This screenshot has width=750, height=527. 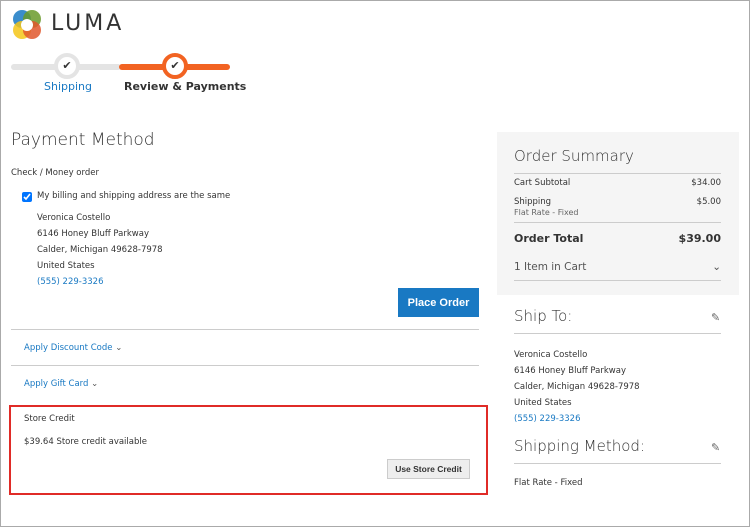 What do you see at coordinates (579, 446) in the screenshot?
I see `shipping-method-title: Shipping Method:` at bounding box center [579, 446].